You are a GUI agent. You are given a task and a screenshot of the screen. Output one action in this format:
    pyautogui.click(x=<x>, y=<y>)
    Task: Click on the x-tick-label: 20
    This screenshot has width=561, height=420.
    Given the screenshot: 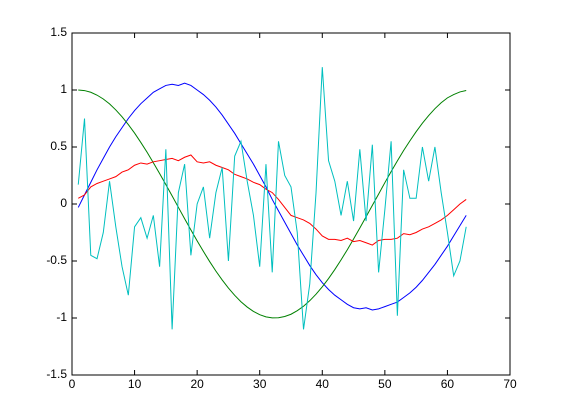 What is the action you would take?
    pyautogui.click(x=197, y=384)
    